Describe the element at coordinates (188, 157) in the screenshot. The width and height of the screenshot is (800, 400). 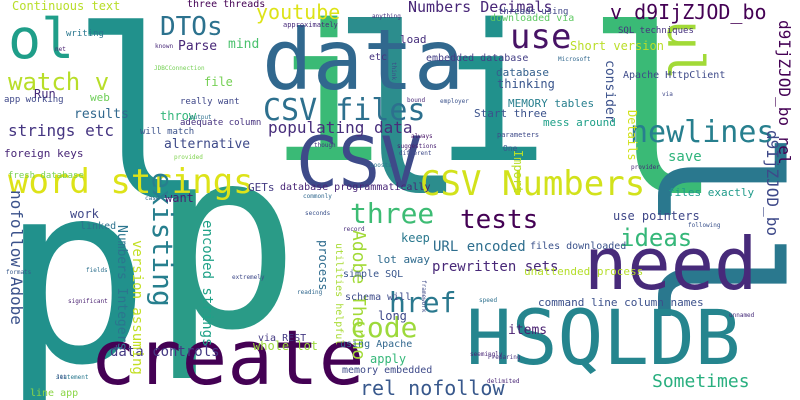
I see `cloud-word: provided` at that location.